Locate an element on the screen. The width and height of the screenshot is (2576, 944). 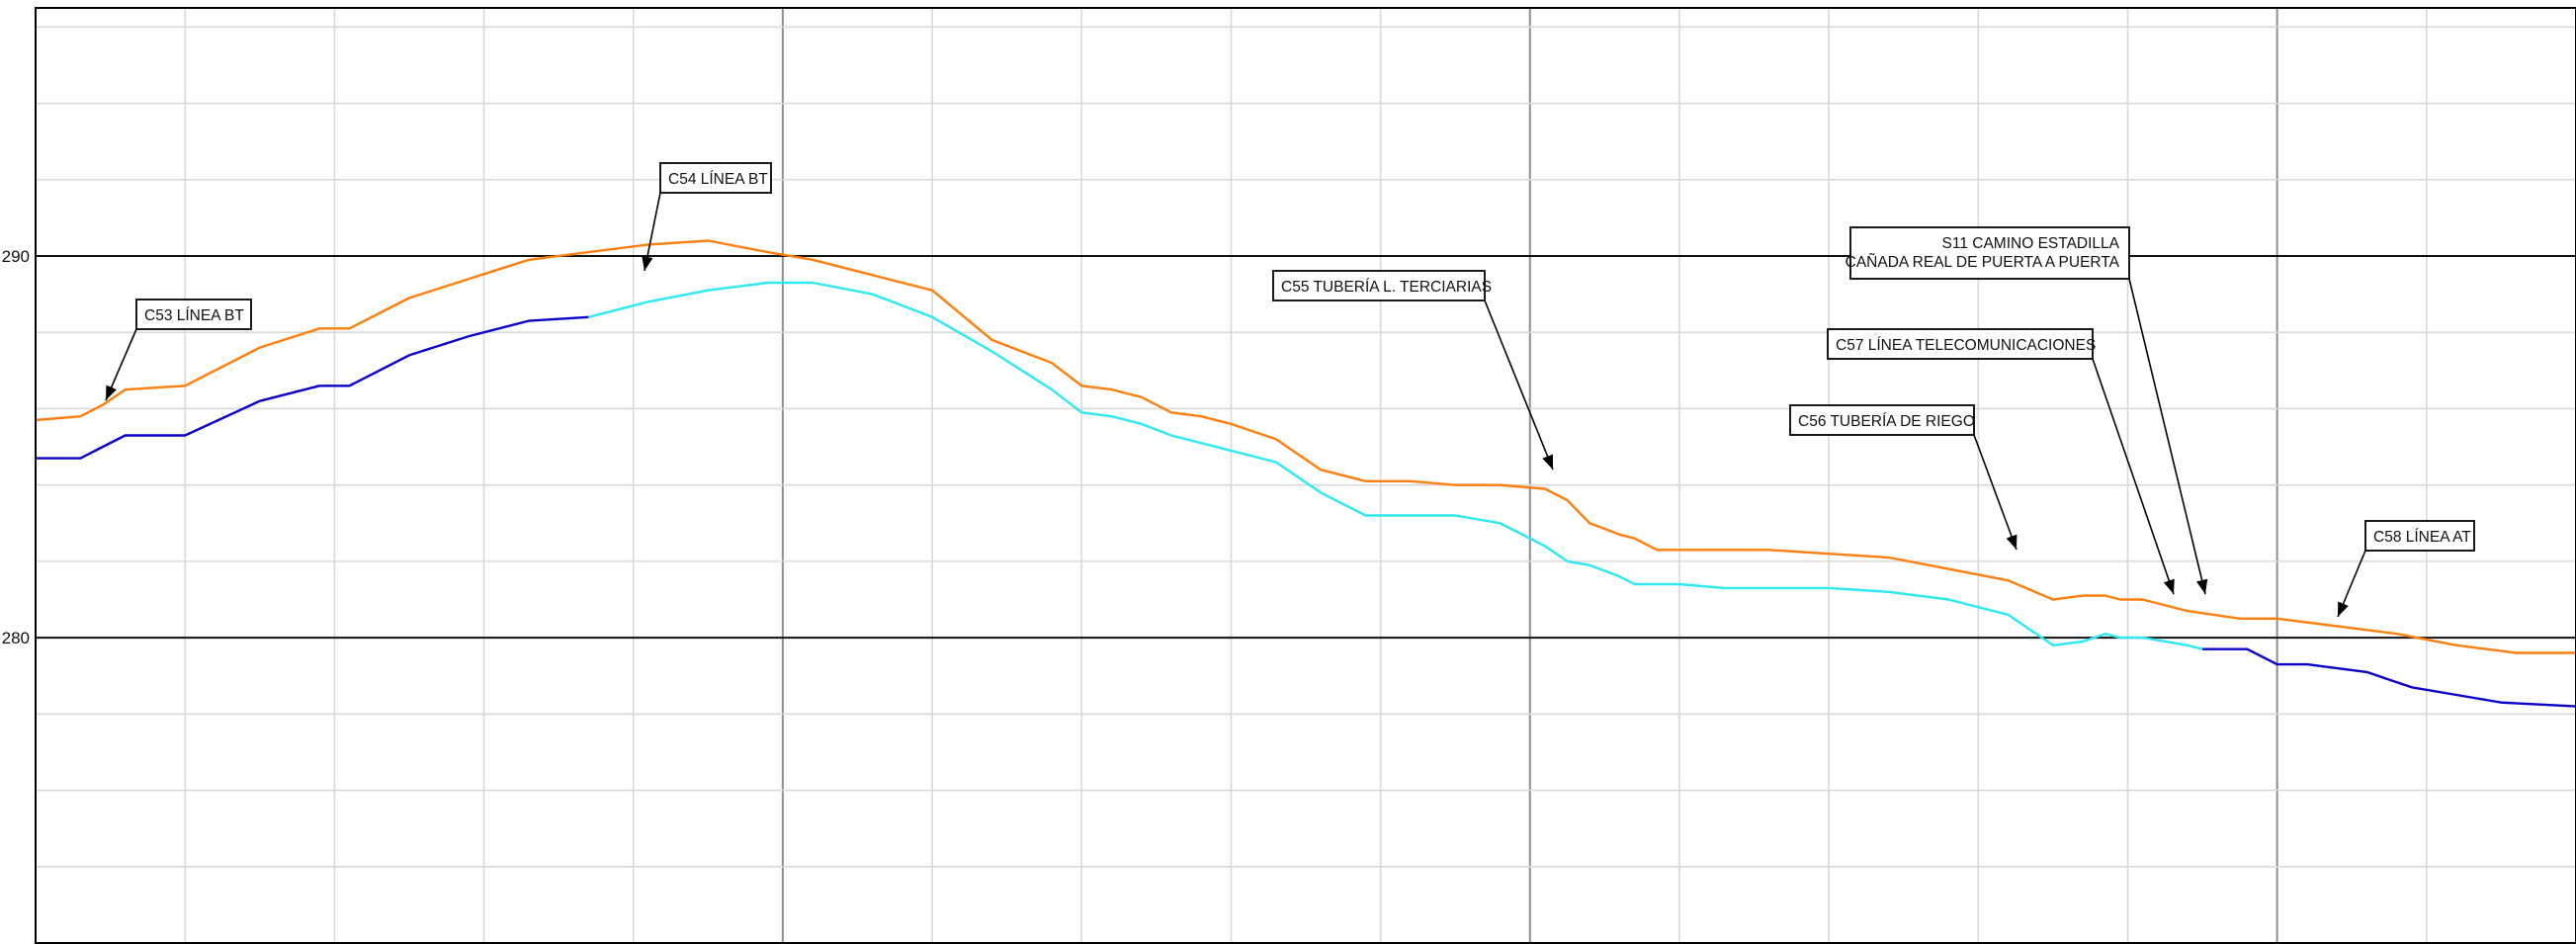
annotation-callout: C56 TUBERÍA DE RIEGO is located at coordinates (1903, 477).